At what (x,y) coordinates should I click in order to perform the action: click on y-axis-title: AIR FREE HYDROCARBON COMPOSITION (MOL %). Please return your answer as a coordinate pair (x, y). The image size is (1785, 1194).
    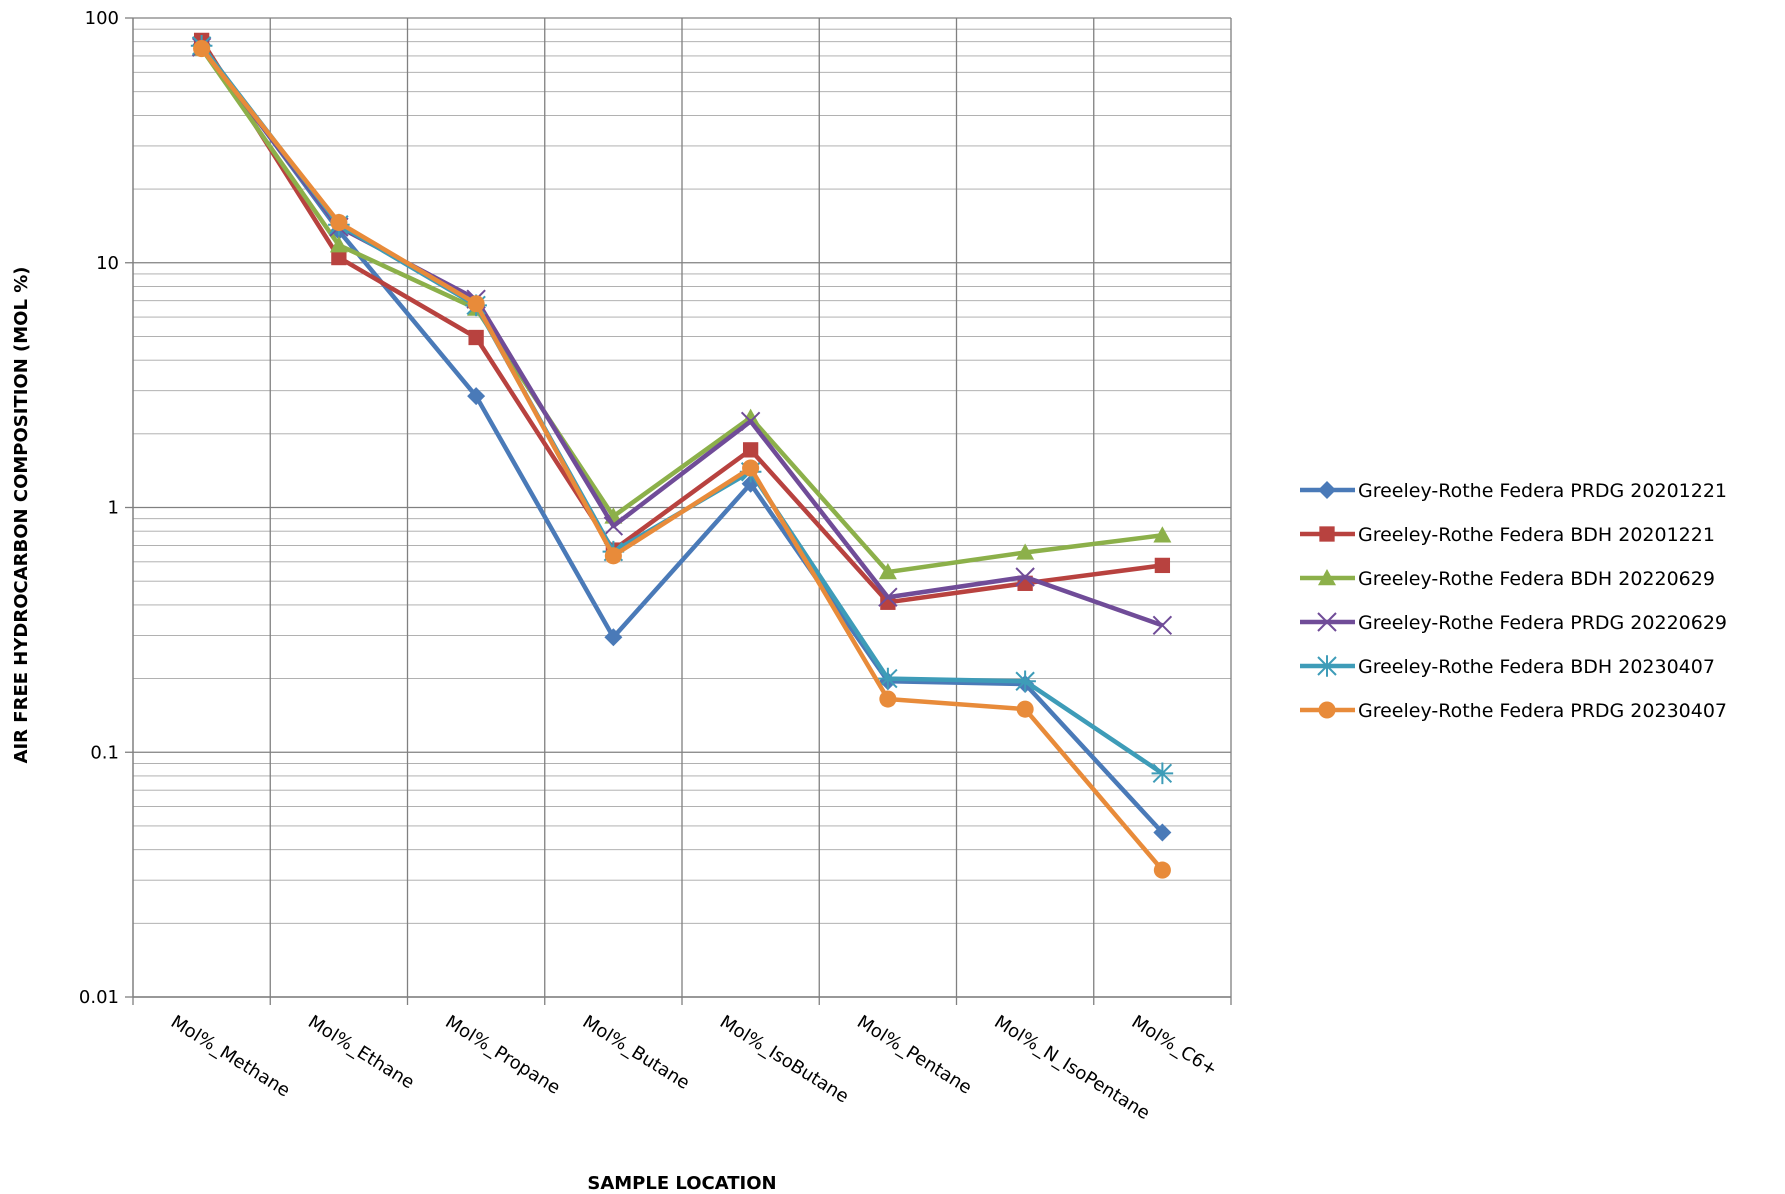
    Looking at the image, I should click on (21, 515).